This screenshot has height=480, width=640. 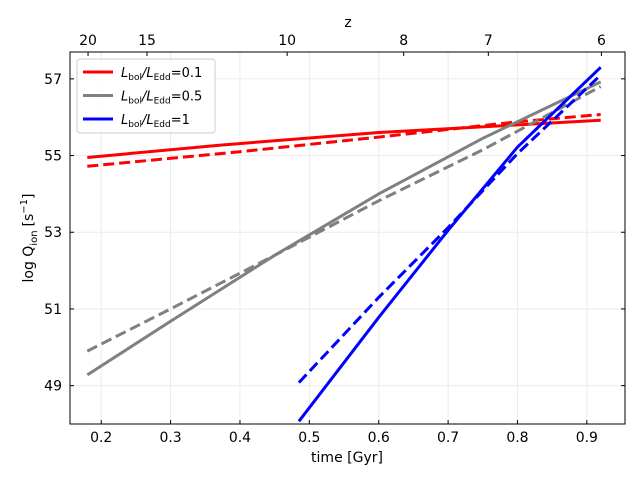 I want to click on x-tick-label: 0.2, so click(x=101, y=438).